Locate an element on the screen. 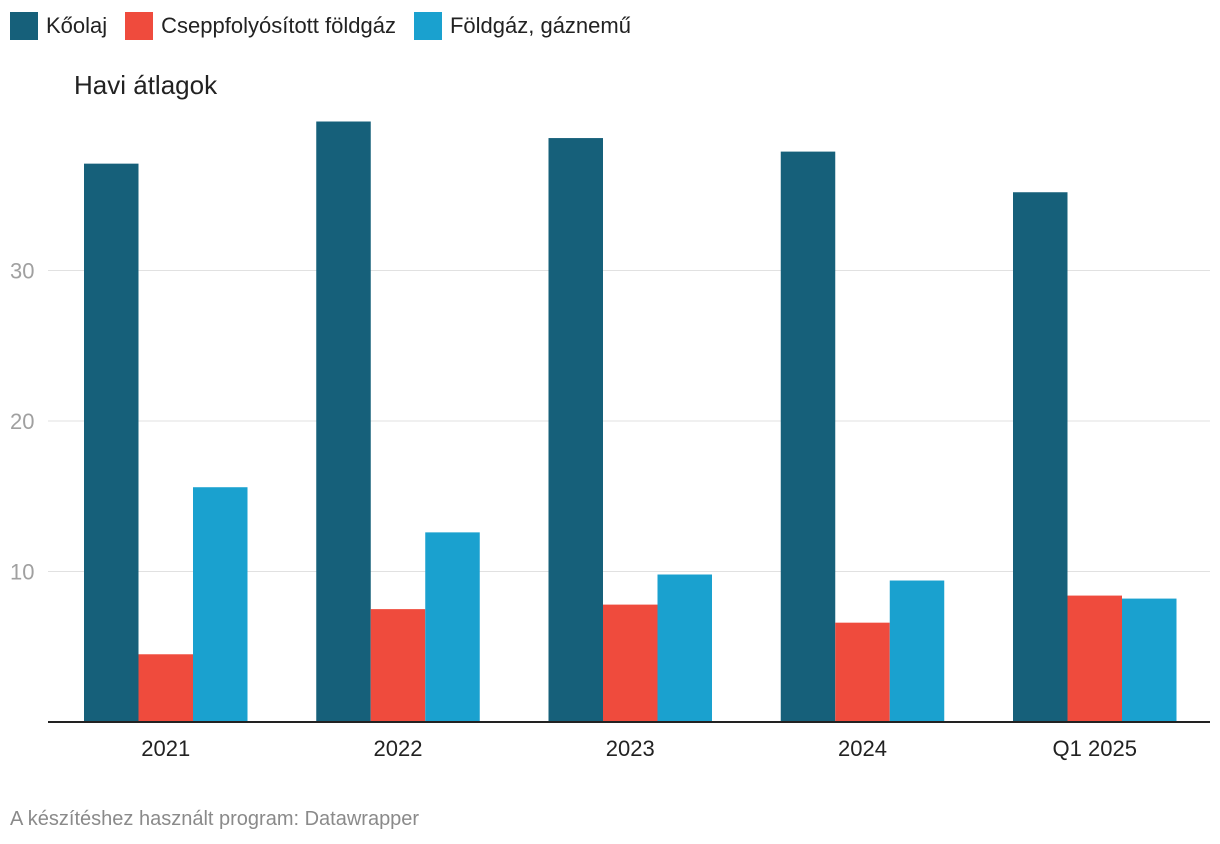  legend-swatch-koolaj is located at coordinates (24, 26).